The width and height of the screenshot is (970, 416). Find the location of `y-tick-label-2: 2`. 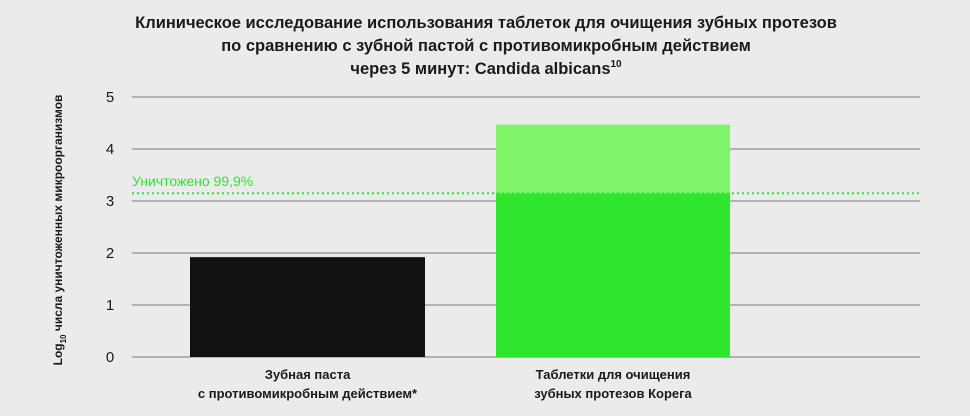

y-tick-label-2: 2 is located at coordinates (110, 253).